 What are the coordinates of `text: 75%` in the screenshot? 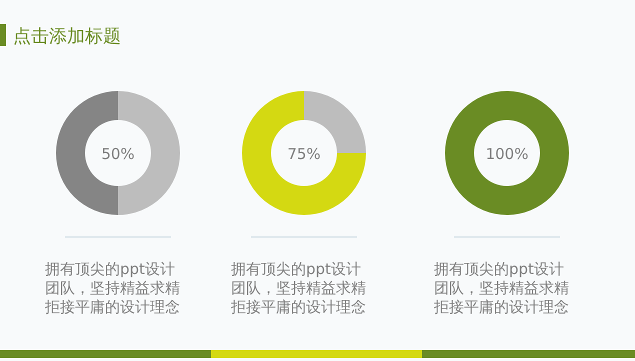 It's located at (304, 154).